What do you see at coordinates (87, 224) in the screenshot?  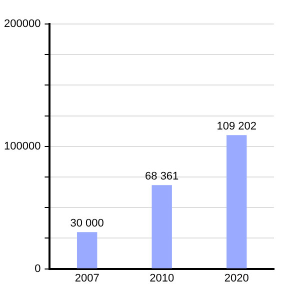 I see `data-label: 30 000` at bounding box center [87, 224].